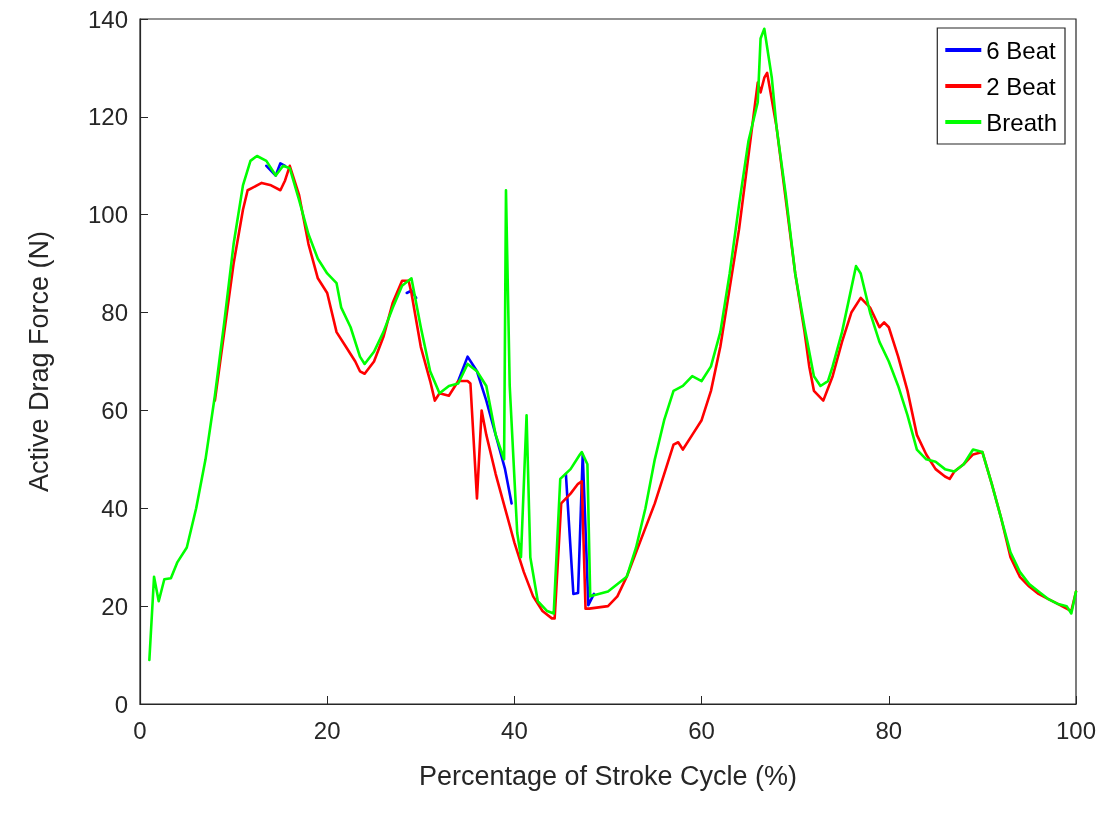 This screenshot has height=823, width=1113. Describe the element at coordinates (1076, 730) in the screenshot. I see `x-tick-label: 100` at that location.